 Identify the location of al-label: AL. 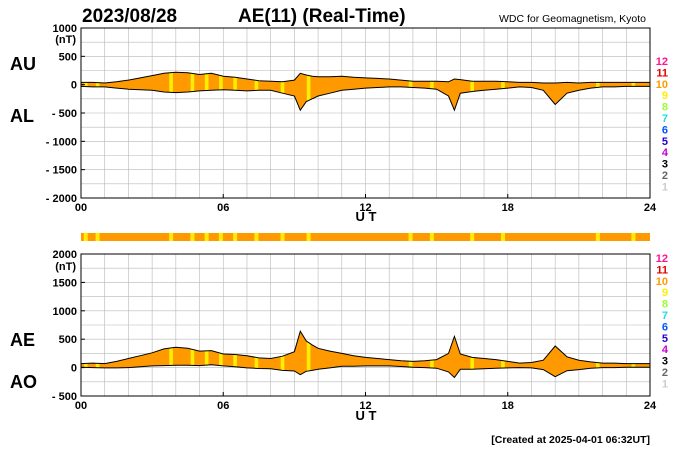
(22, 116).